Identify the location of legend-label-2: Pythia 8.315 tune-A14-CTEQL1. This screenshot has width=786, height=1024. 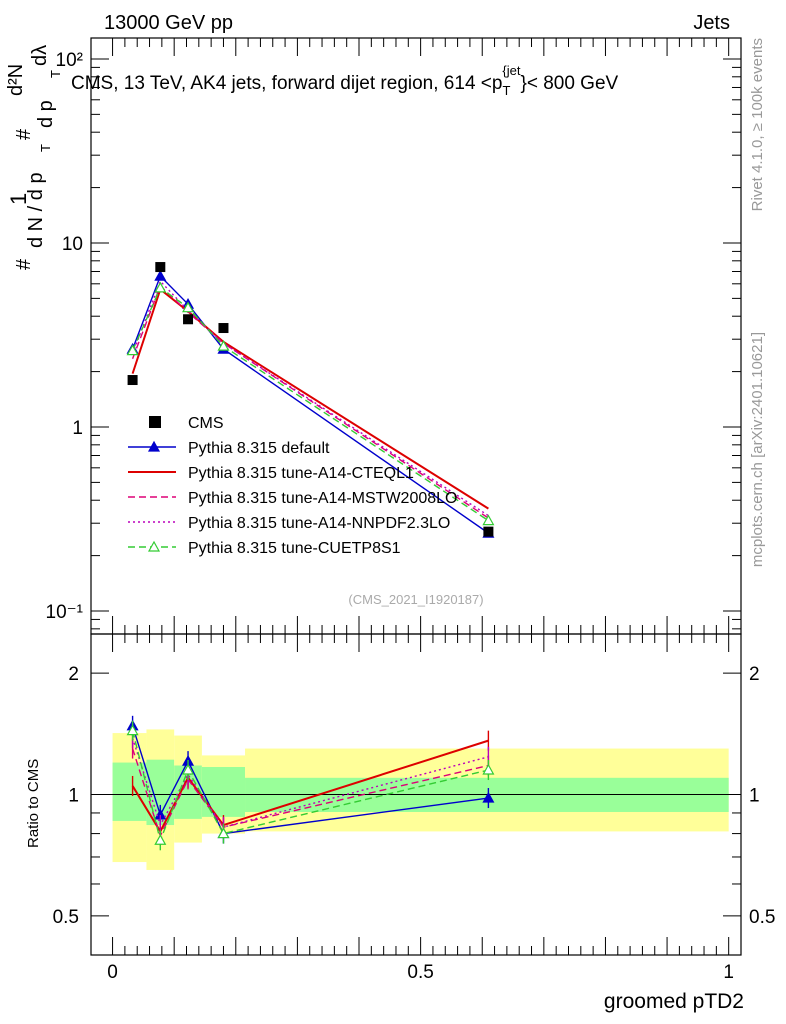
(301, 473).